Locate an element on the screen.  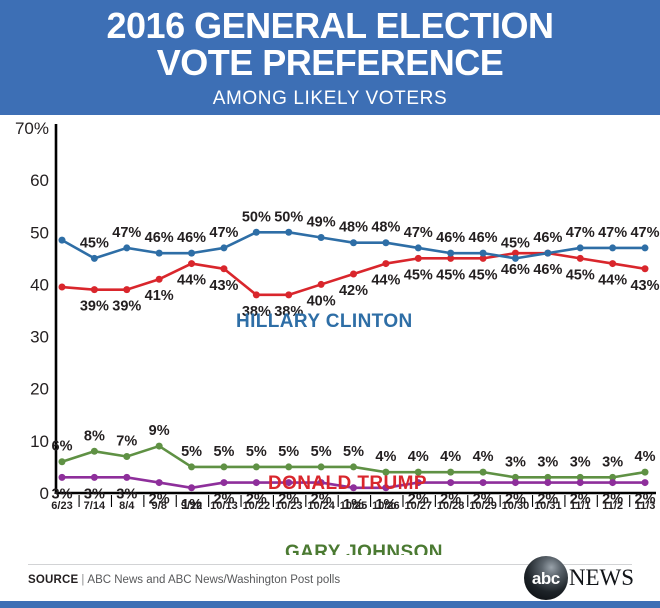
series-jill-stein is located at coordinates (353, 482).